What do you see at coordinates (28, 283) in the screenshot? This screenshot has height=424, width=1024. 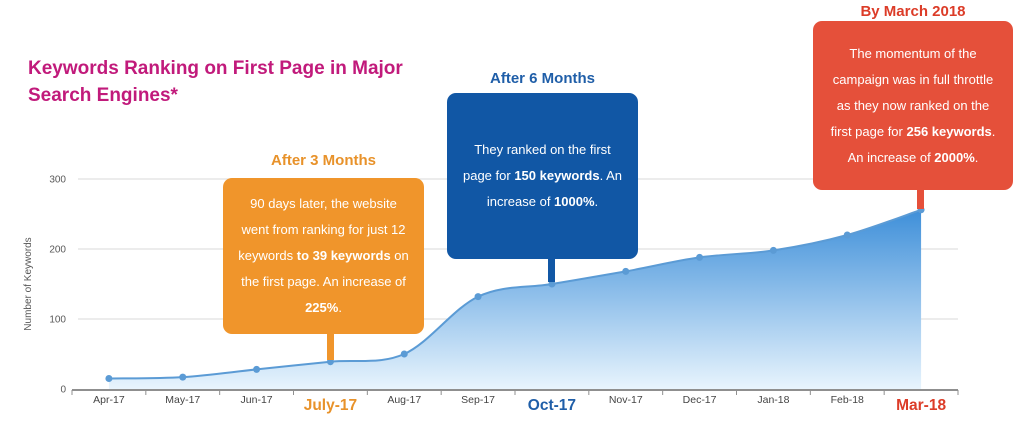 I see `y-axis-title: Number of Keywords` at bounding box center [28, 283].